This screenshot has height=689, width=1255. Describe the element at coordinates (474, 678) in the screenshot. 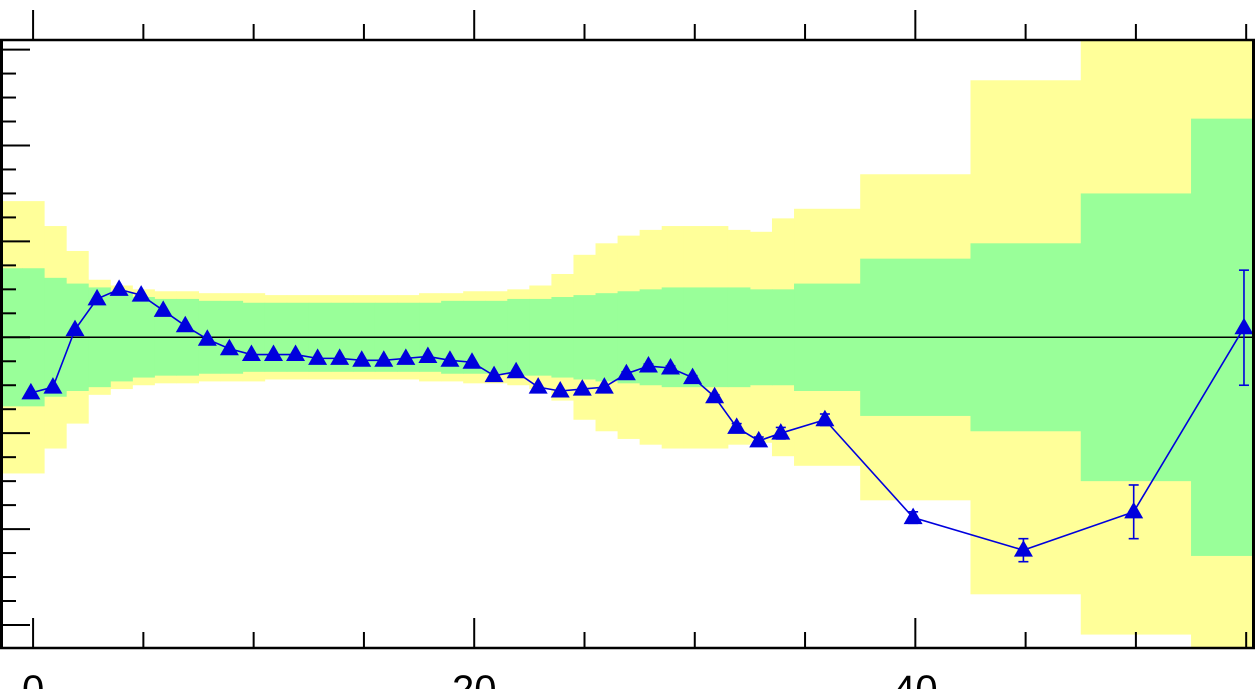

I see `x-tick-label: 20` at that location.